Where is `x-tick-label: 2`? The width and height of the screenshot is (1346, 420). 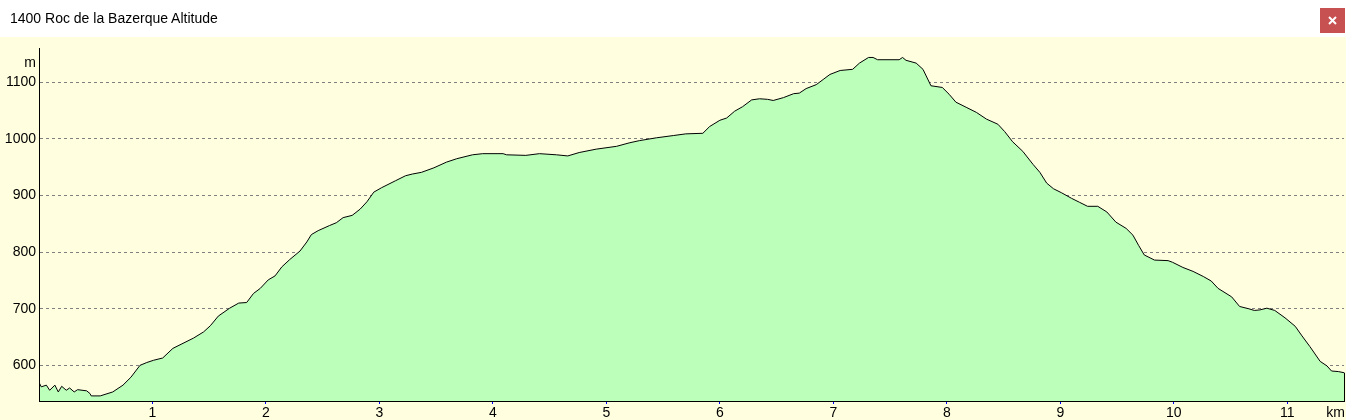 x-tick-label: 2 is located at coordinates (266, 412).